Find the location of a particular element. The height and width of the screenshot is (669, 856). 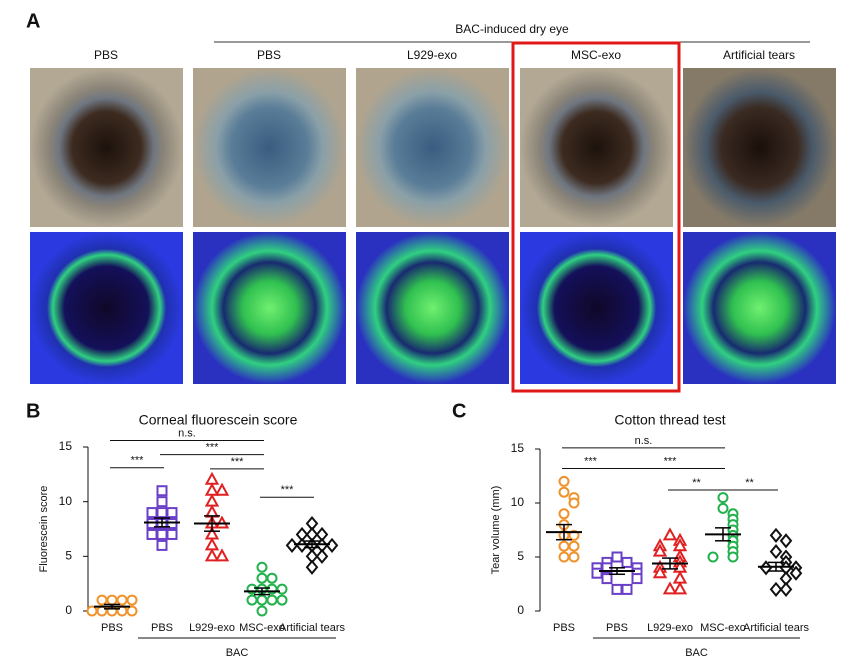

x-tick-label: Artificial tears is located at coordinates (312, 628).